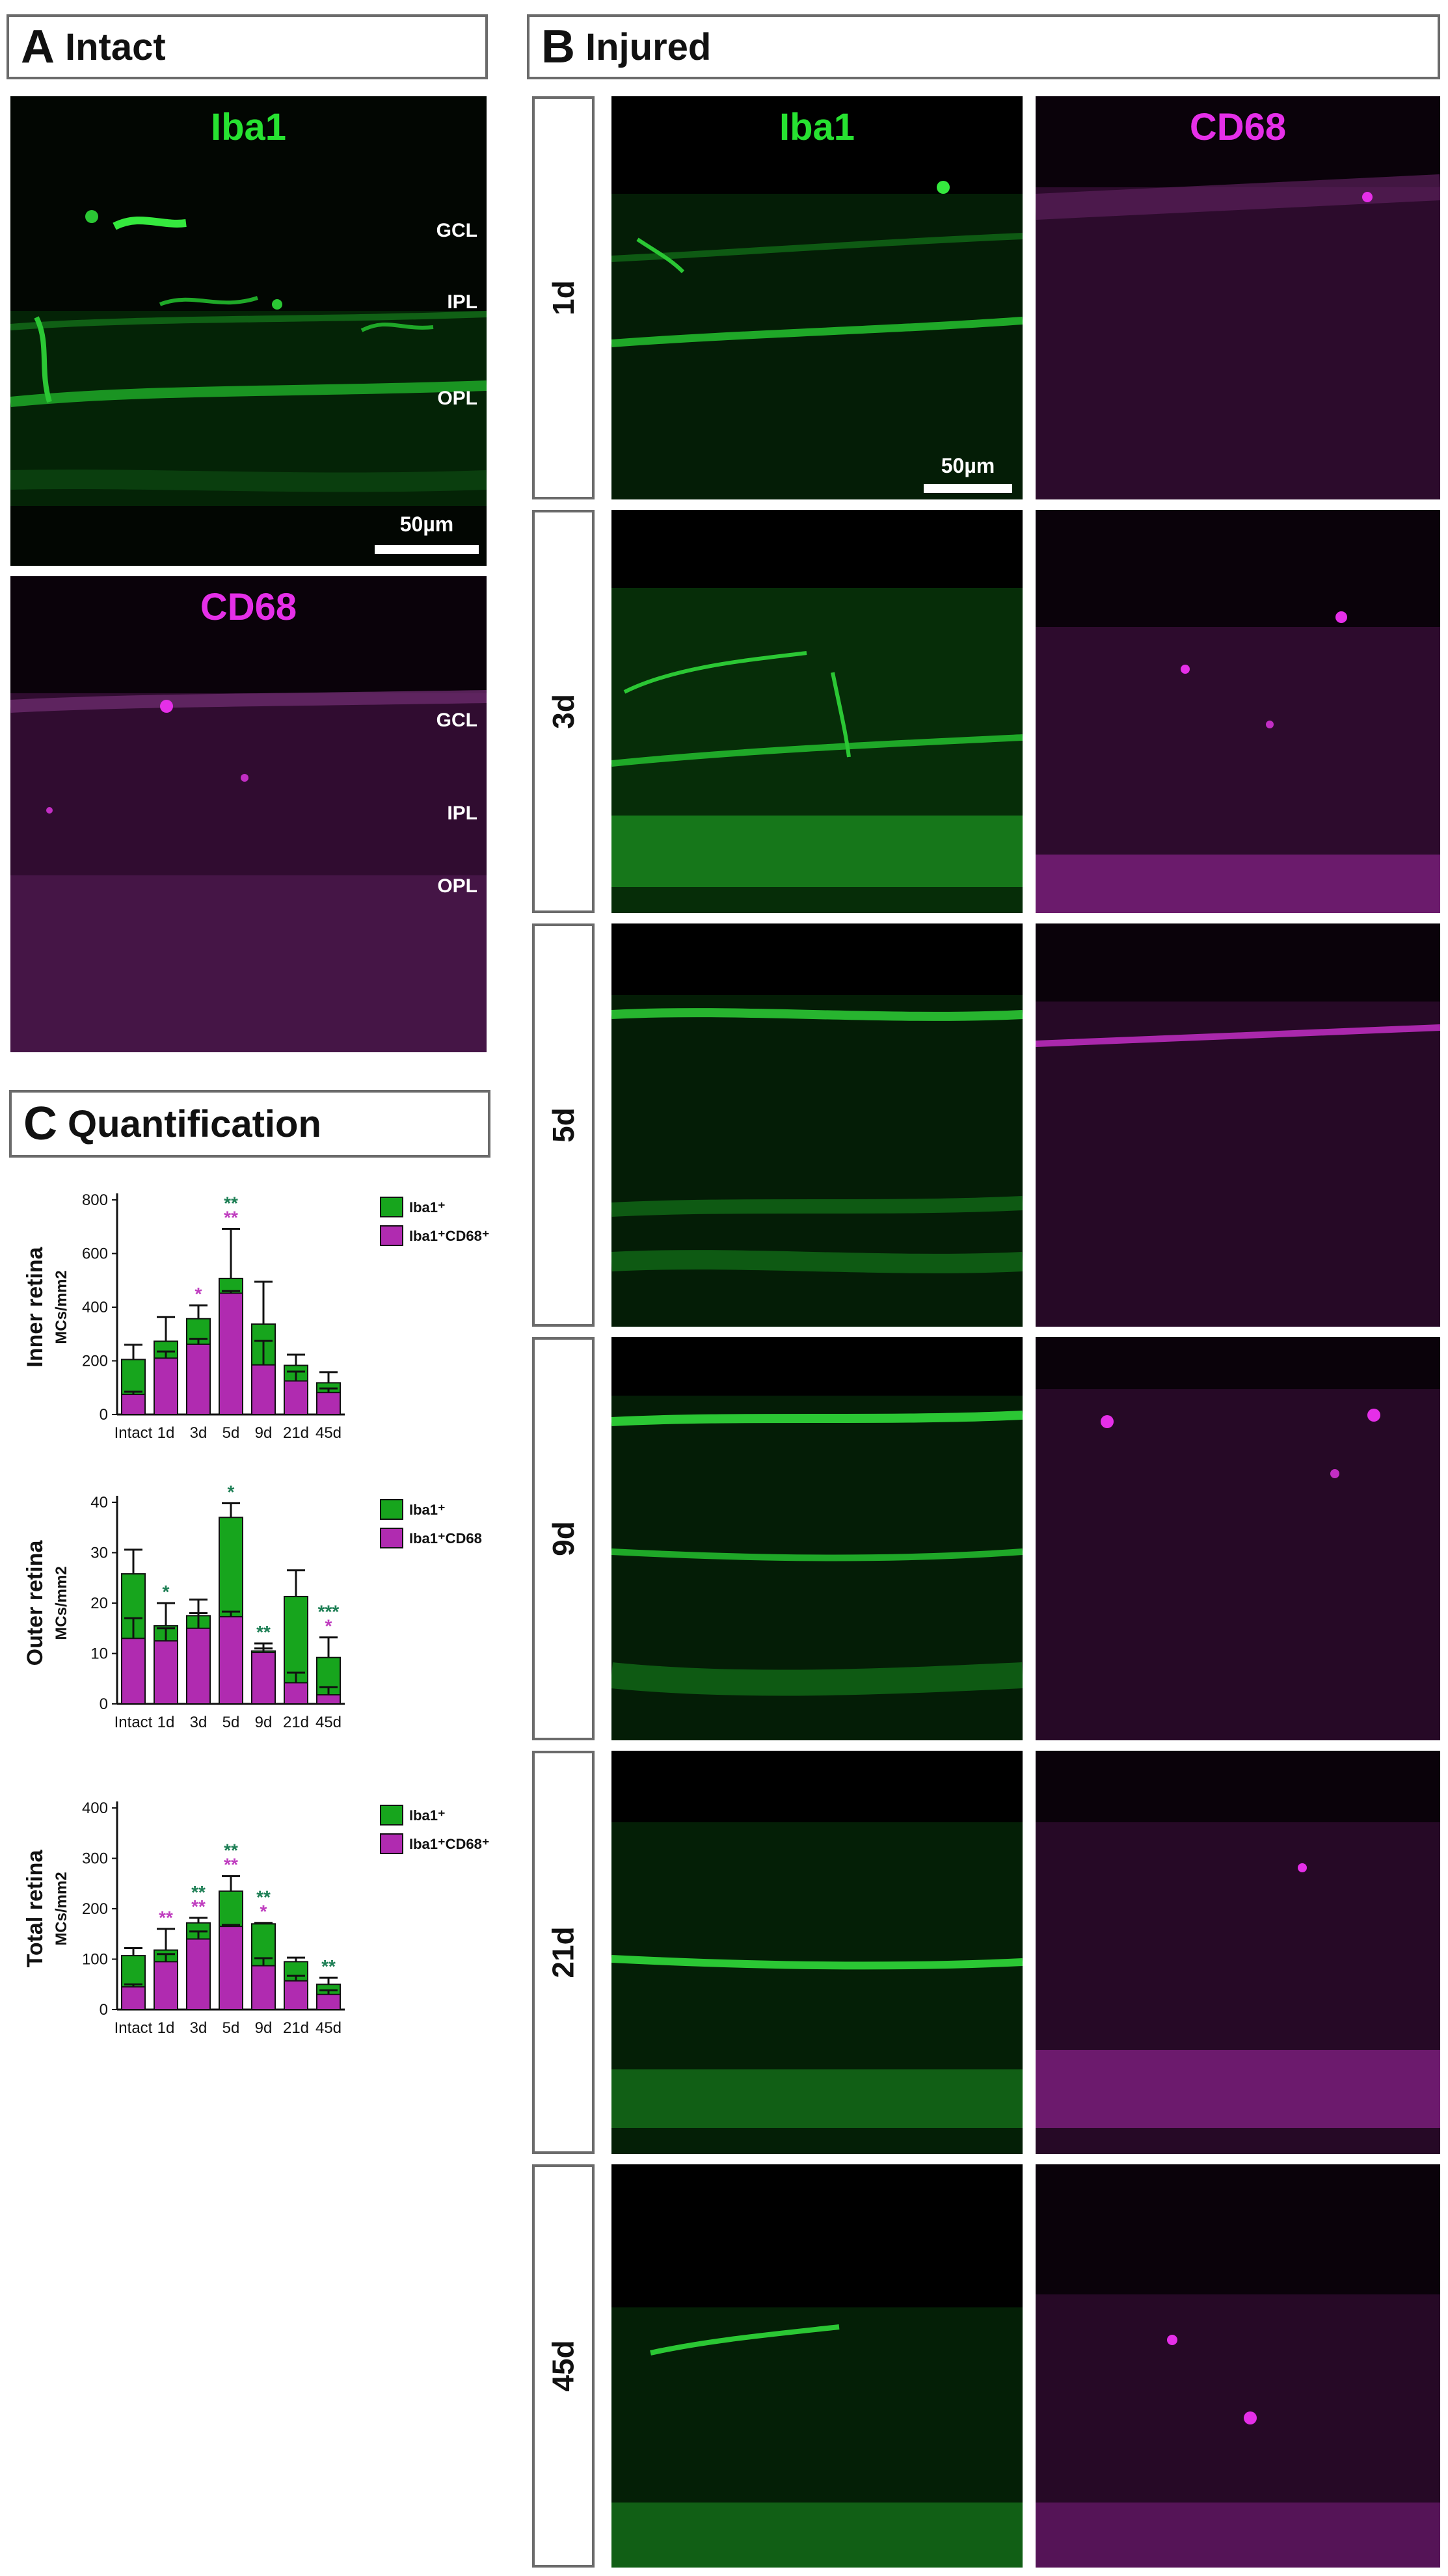  I want to click on injured-cd68-9d-image, so click(1238, 1539).